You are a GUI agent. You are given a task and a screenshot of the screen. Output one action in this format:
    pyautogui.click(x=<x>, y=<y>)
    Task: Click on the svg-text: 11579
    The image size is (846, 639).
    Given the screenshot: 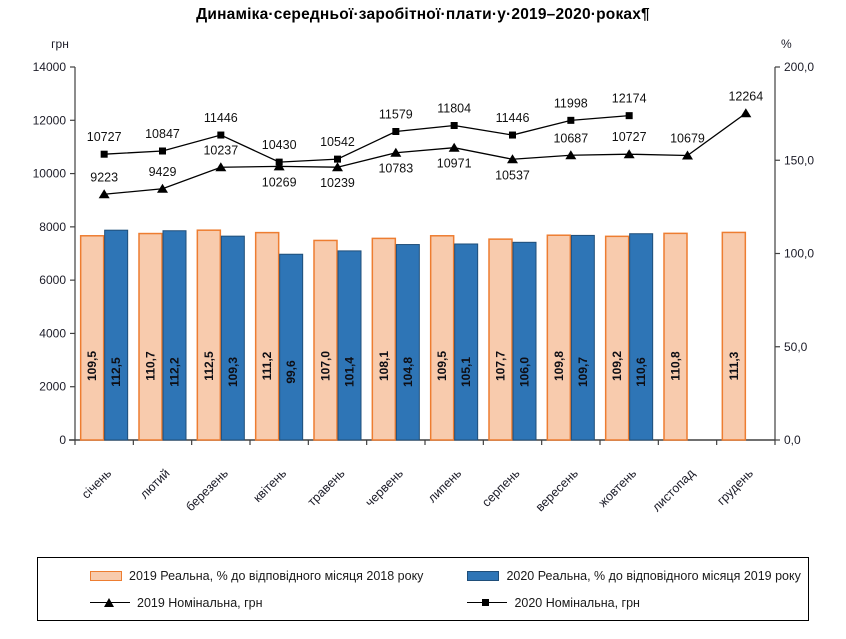 What is the action you would take?
    pyautogui.click(x=396, y=115)
    